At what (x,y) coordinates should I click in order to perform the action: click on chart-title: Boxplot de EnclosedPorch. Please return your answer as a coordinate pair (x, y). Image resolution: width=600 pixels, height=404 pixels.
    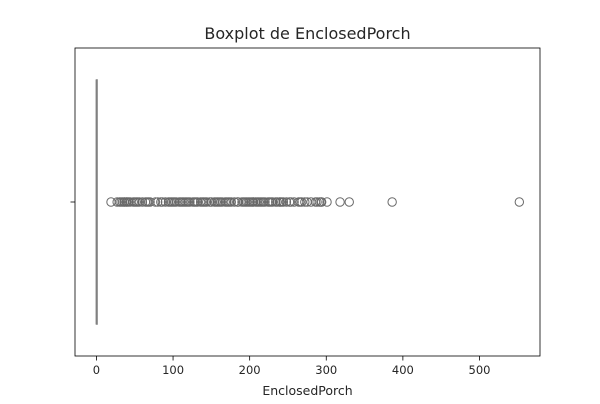
    Looking at the image, I should click on (307, 33).